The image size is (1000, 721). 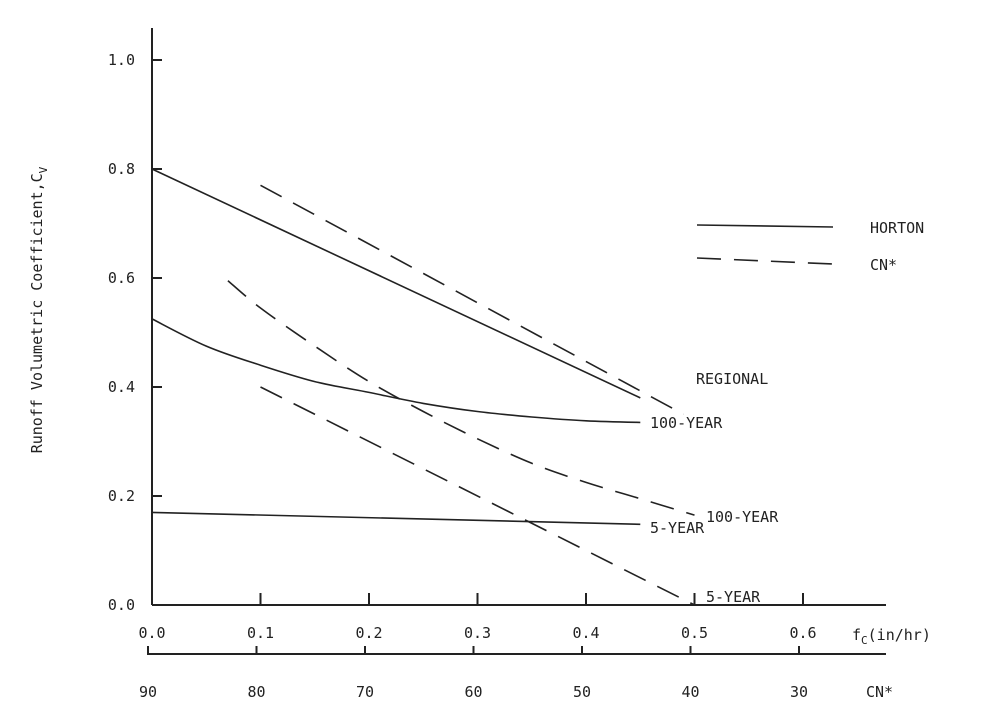 I want to click on y-tick-label: 0.2, so click(x=121, y=496).